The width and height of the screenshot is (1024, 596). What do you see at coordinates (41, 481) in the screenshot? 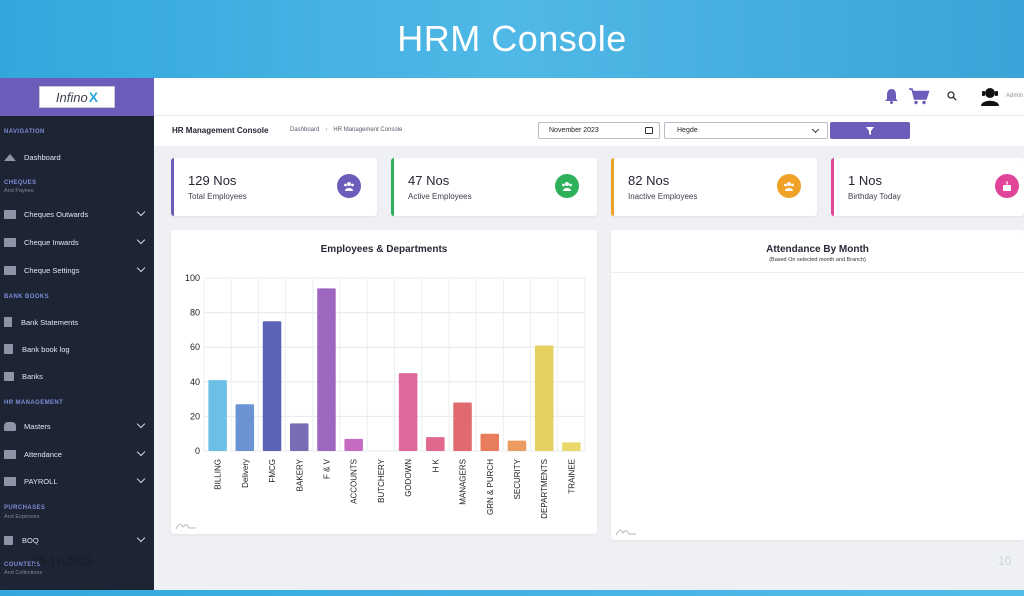
I see `sidebar-item-label: PAYROLL` at bounding box center [41, 481].